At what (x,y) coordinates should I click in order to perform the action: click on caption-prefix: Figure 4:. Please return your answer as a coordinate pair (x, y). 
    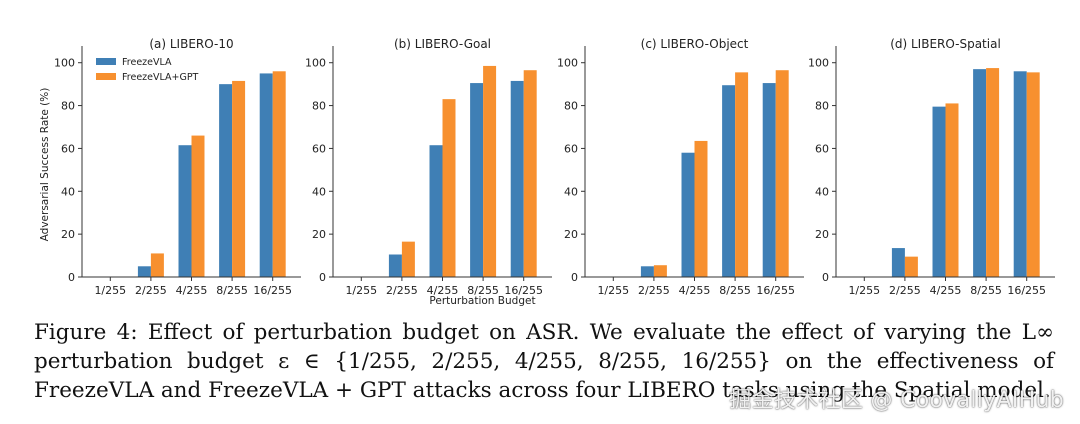
    Looking at the image, I should click on (86, 332).